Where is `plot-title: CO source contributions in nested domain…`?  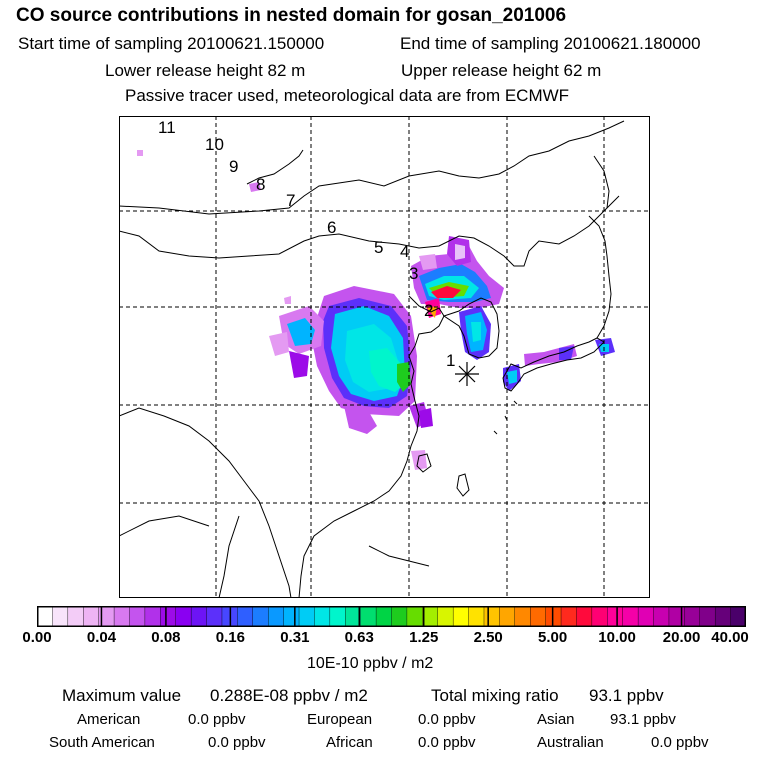
plot-title: CO source contributions in nested domain… is located at coordinates (291, 15).